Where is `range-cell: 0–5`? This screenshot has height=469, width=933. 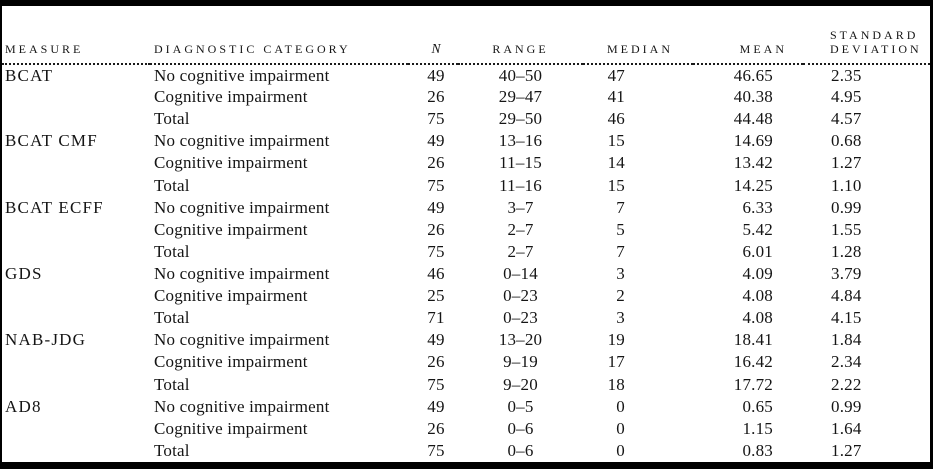 range-cell: 0–5 is located at coordinates (520, 406).